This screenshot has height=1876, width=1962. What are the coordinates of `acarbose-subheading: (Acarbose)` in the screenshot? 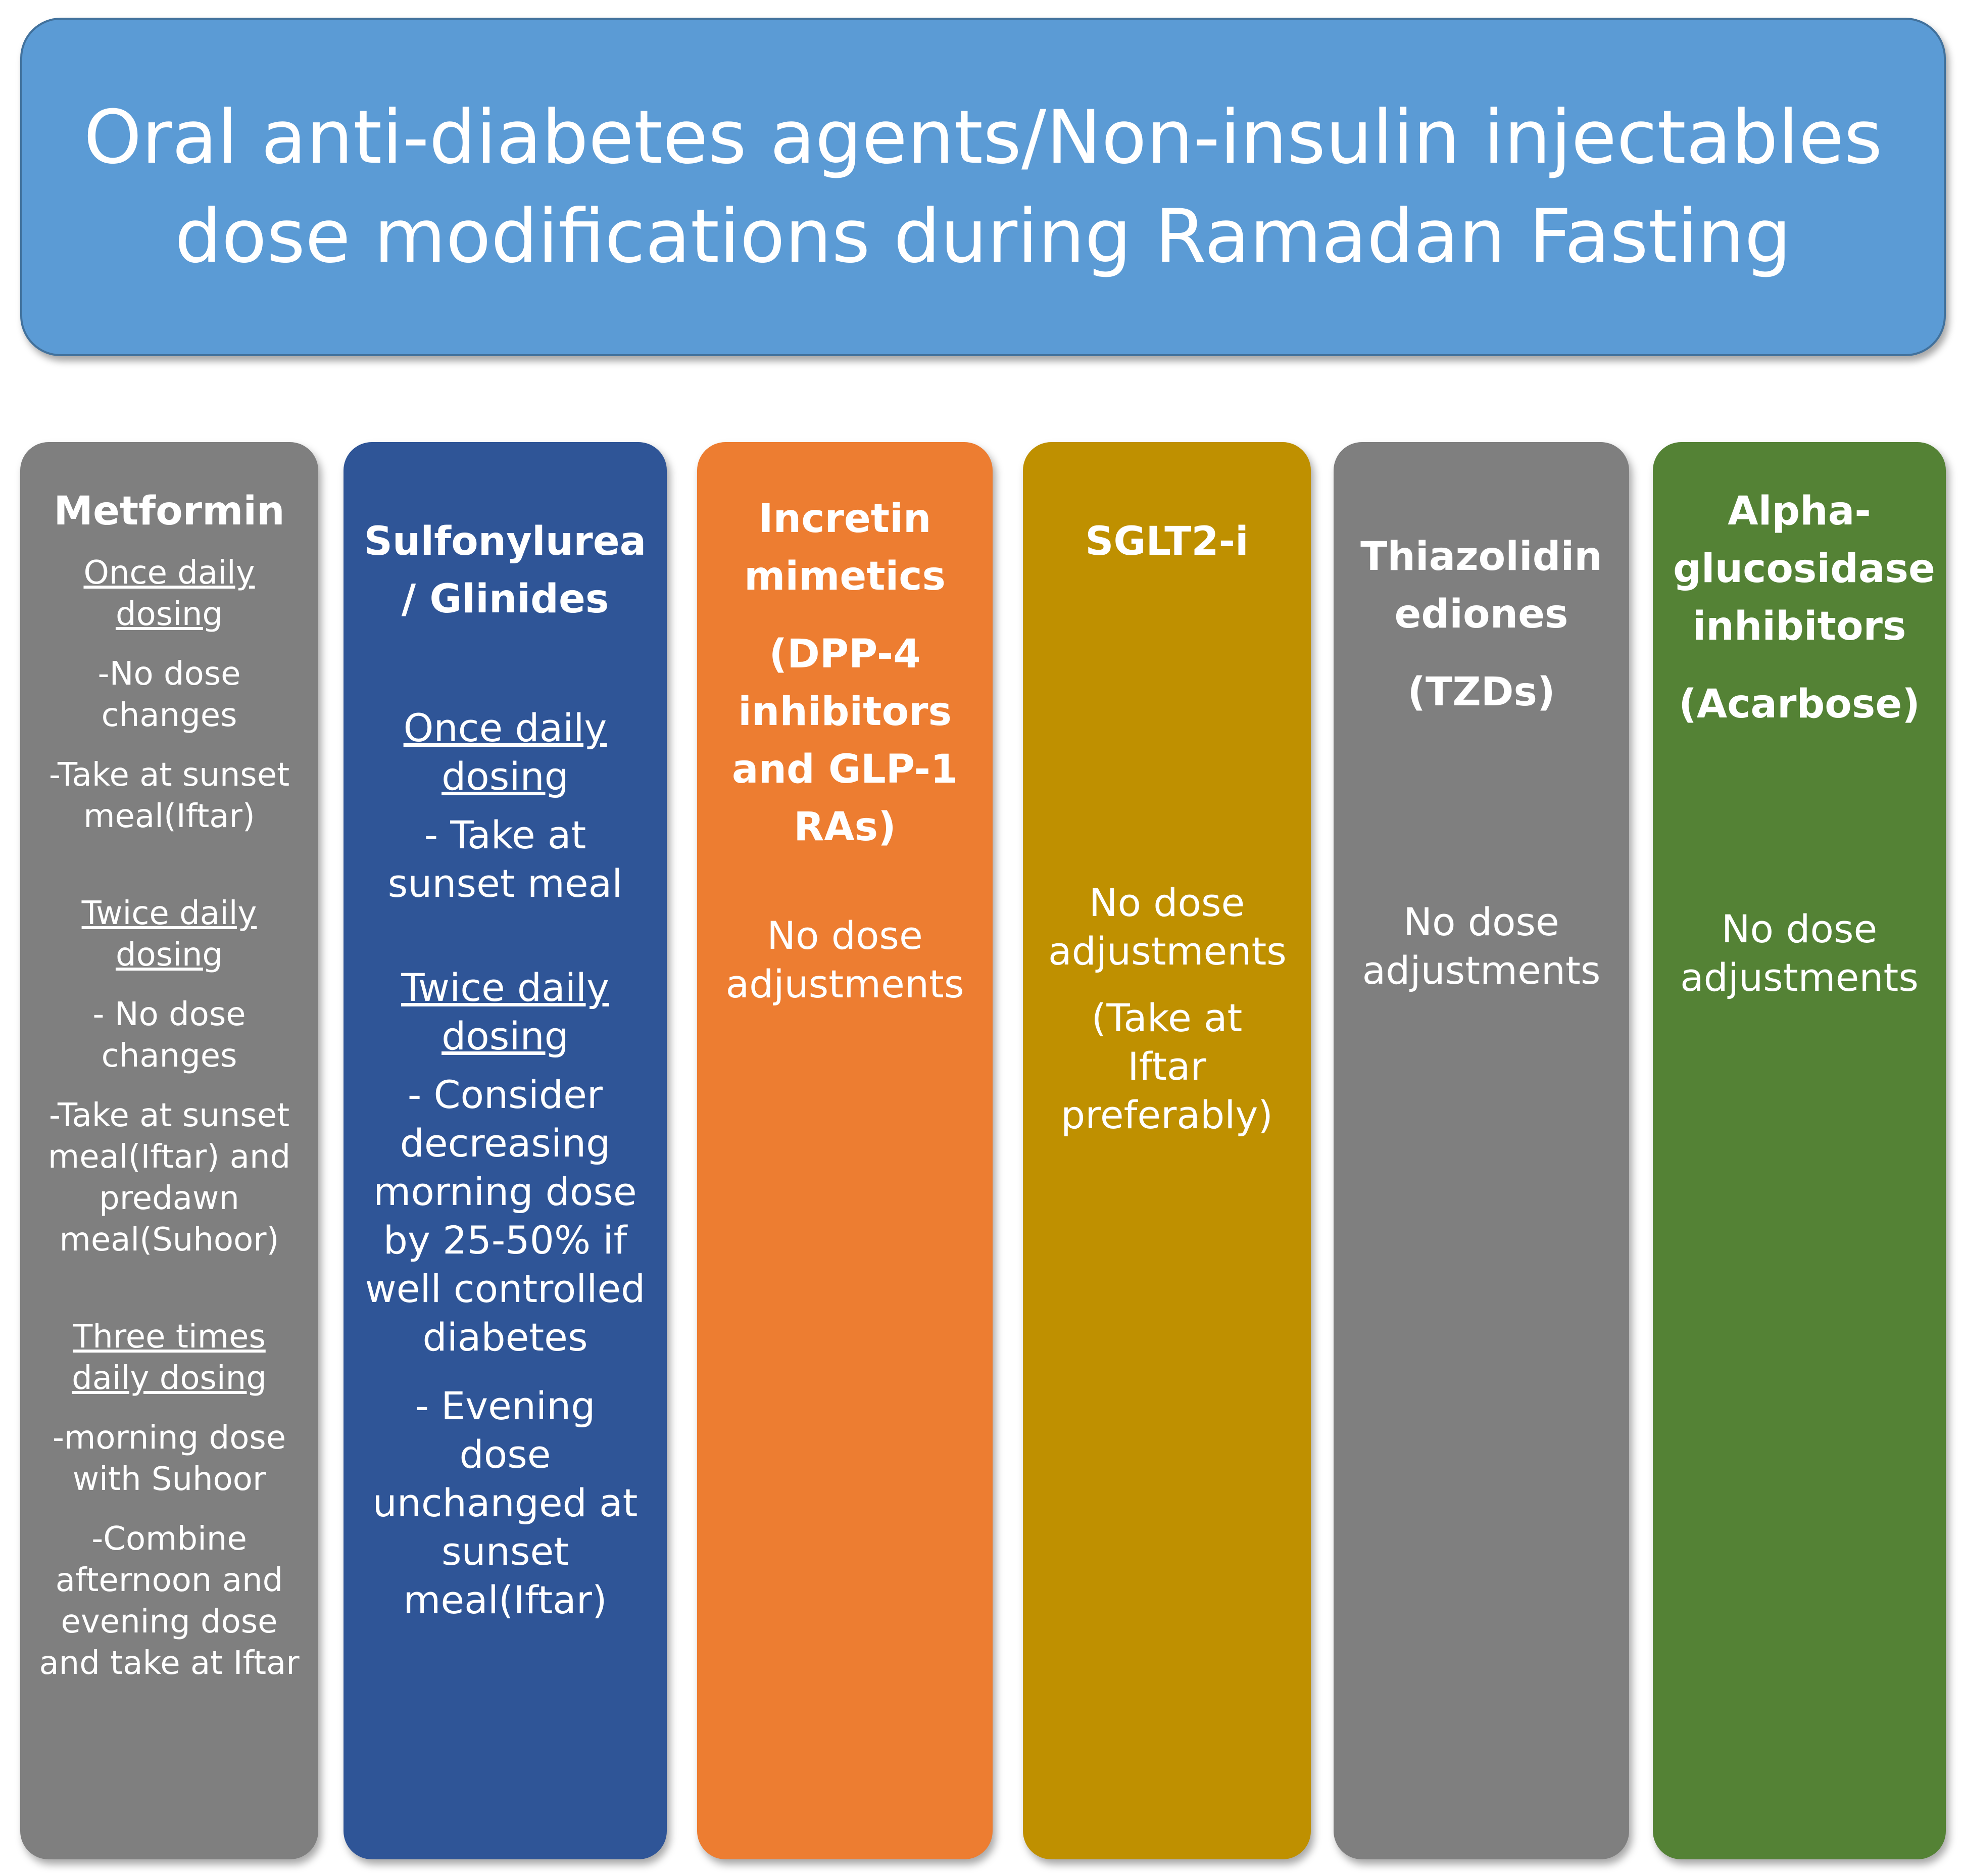 It's located at (1799, 704).